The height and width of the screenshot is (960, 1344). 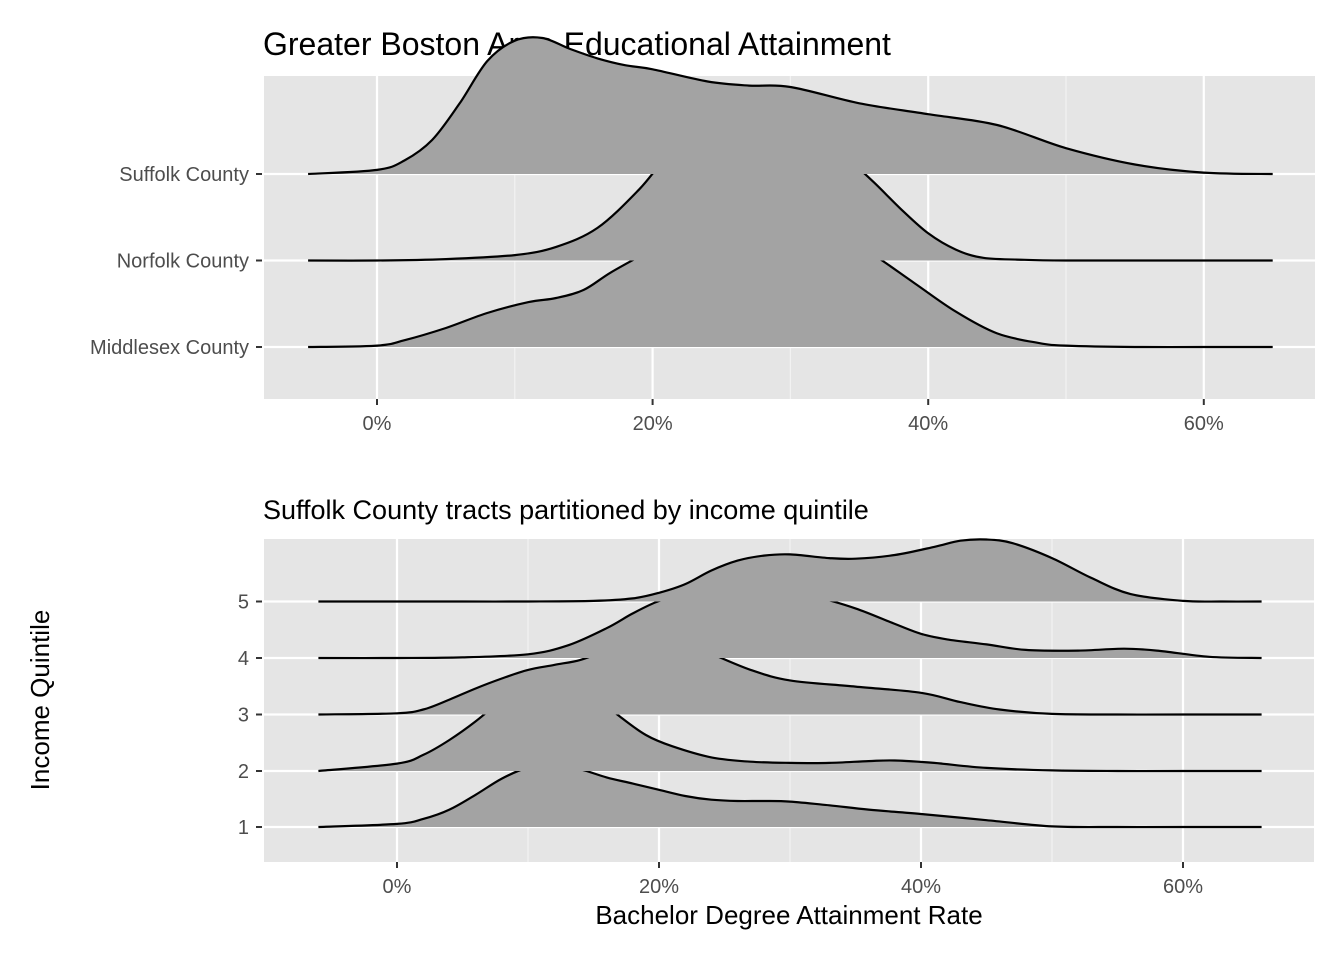 What do you see at coordinates (243, 828) in the screenshot?
I see `y-tick-label: 1` at bounding box center [243, 828].